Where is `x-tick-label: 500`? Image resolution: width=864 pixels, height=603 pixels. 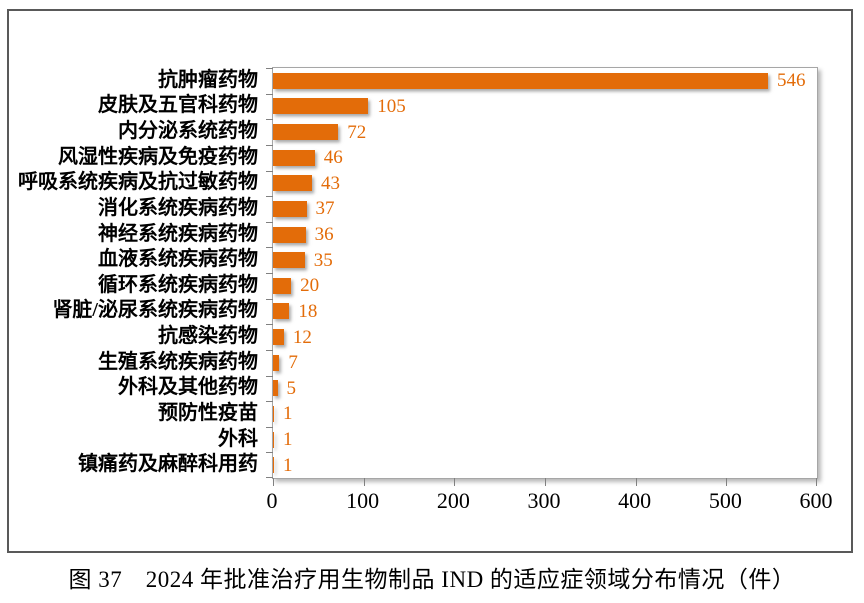
x-tick-label: 500 is located at coordinates (725, 500).